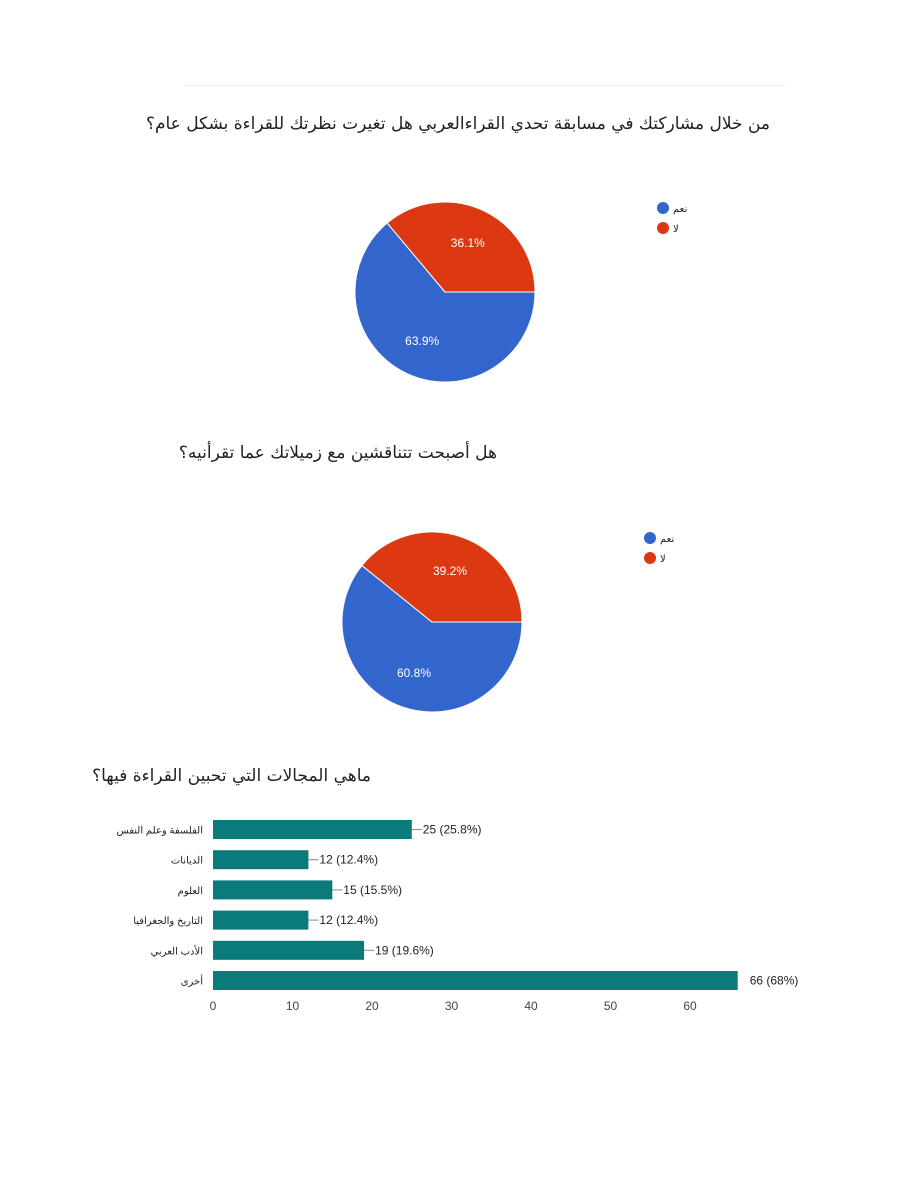  I want to click on x-tick-label-5: 50, so click(611, 1006).